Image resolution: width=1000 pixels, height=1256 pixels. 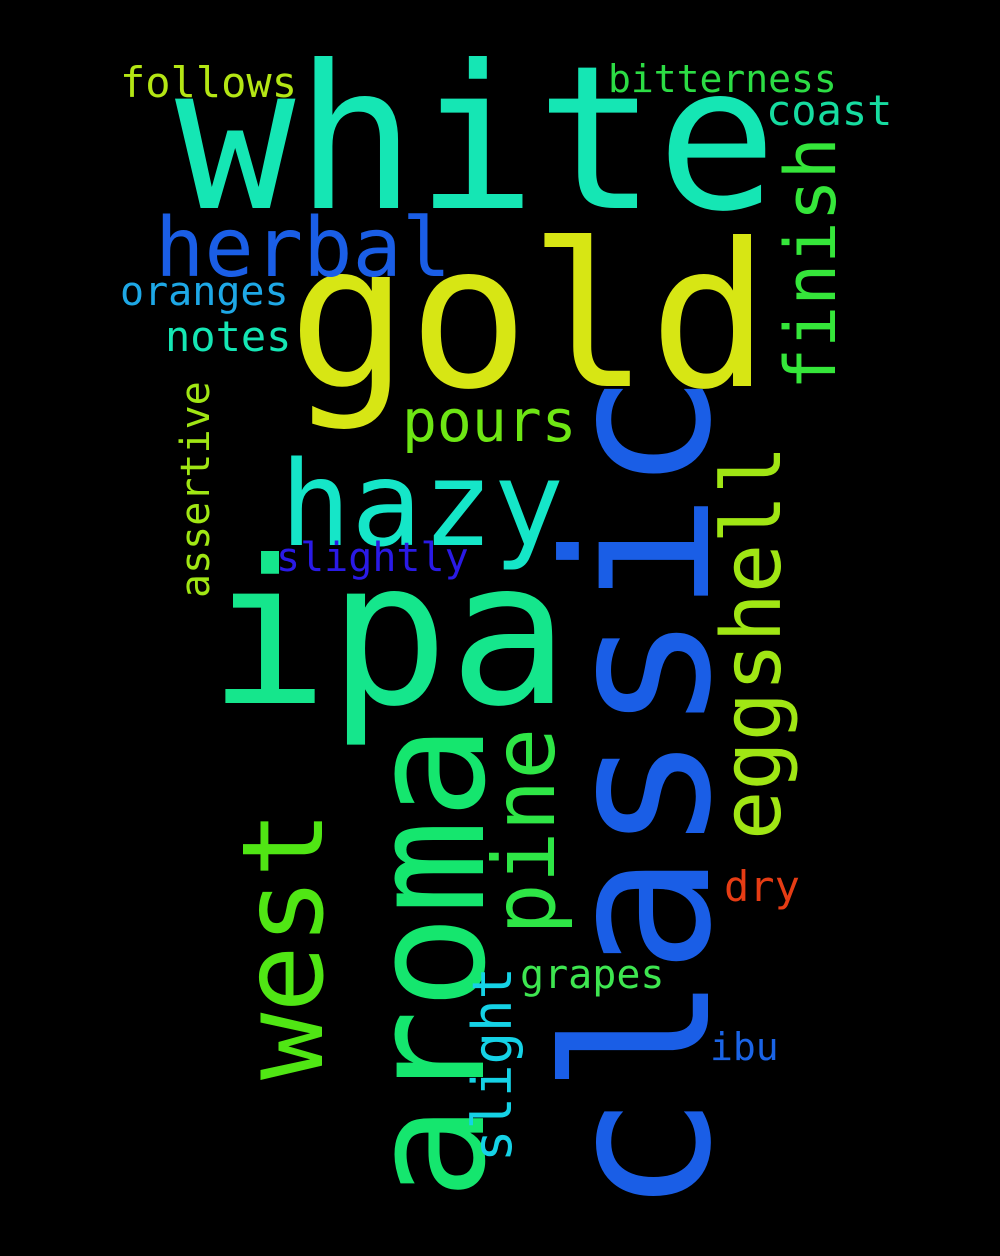 I want to click on word-white: white, so click(x=476, y=139).